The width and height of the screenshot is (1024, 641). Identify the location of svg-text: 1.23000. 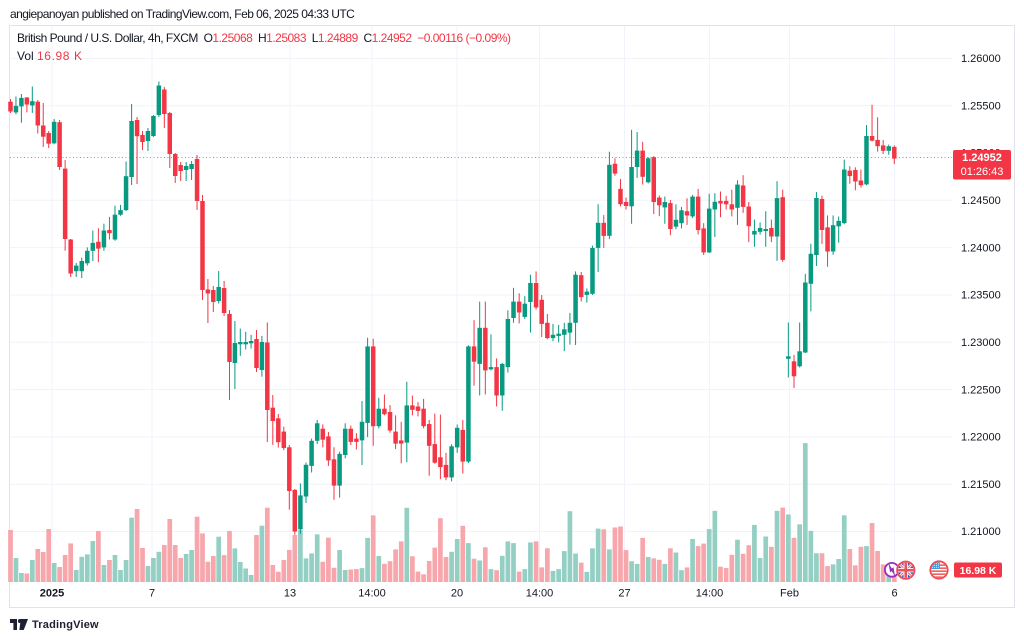
(981, 343).